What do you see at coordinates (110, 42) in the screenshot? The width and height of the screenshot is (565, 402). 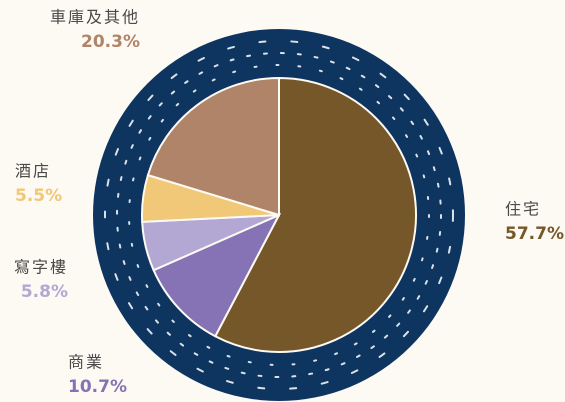 I see `value-label: 20.3%` at bounding box center [110, 42].